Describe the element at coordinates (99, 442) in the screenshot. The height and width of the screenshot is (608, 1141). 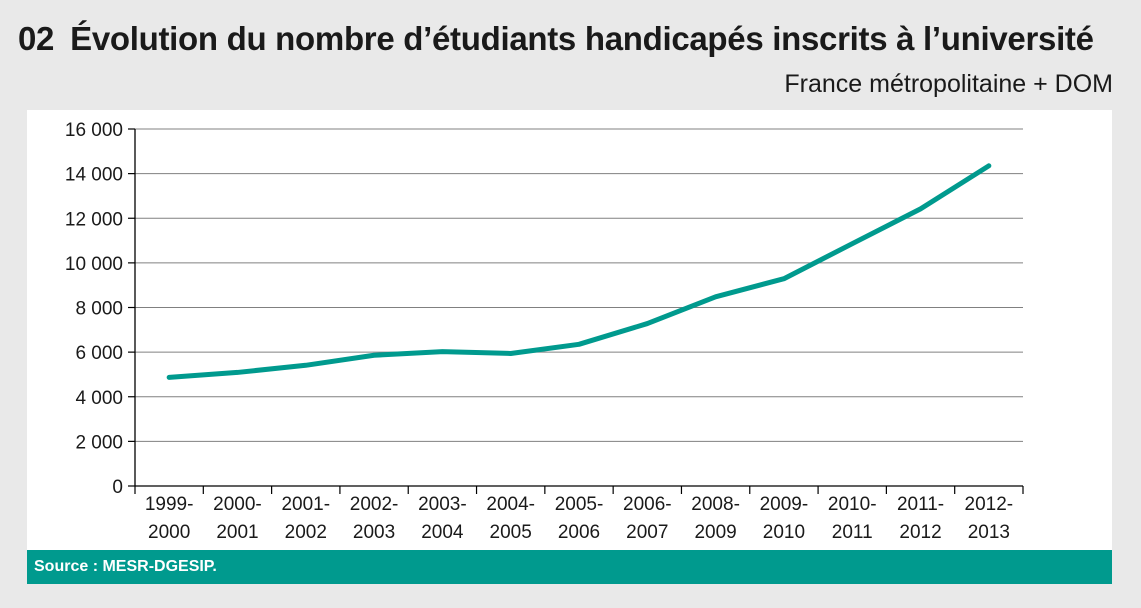
I see `y-tick-label: 2 000` at that location.